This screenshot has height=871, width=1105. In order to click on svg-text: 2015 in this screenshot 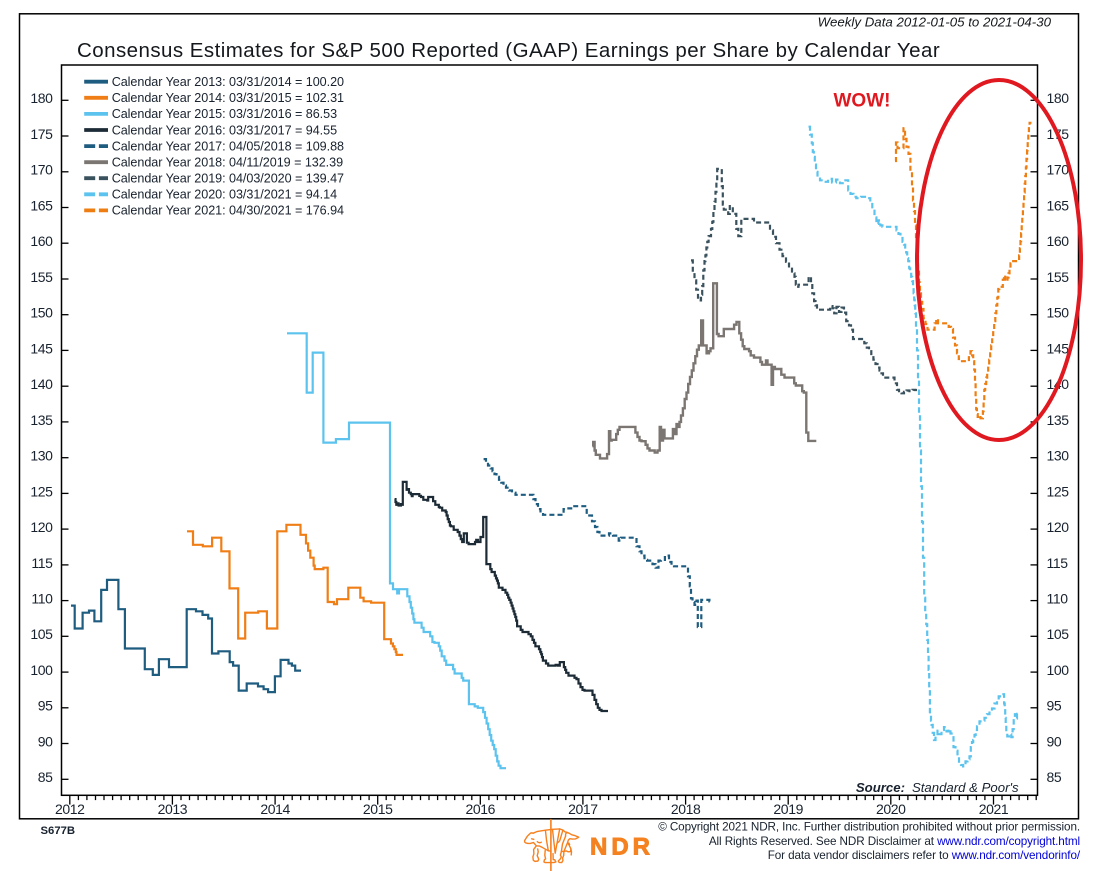, I will do `click(378, 809)`.